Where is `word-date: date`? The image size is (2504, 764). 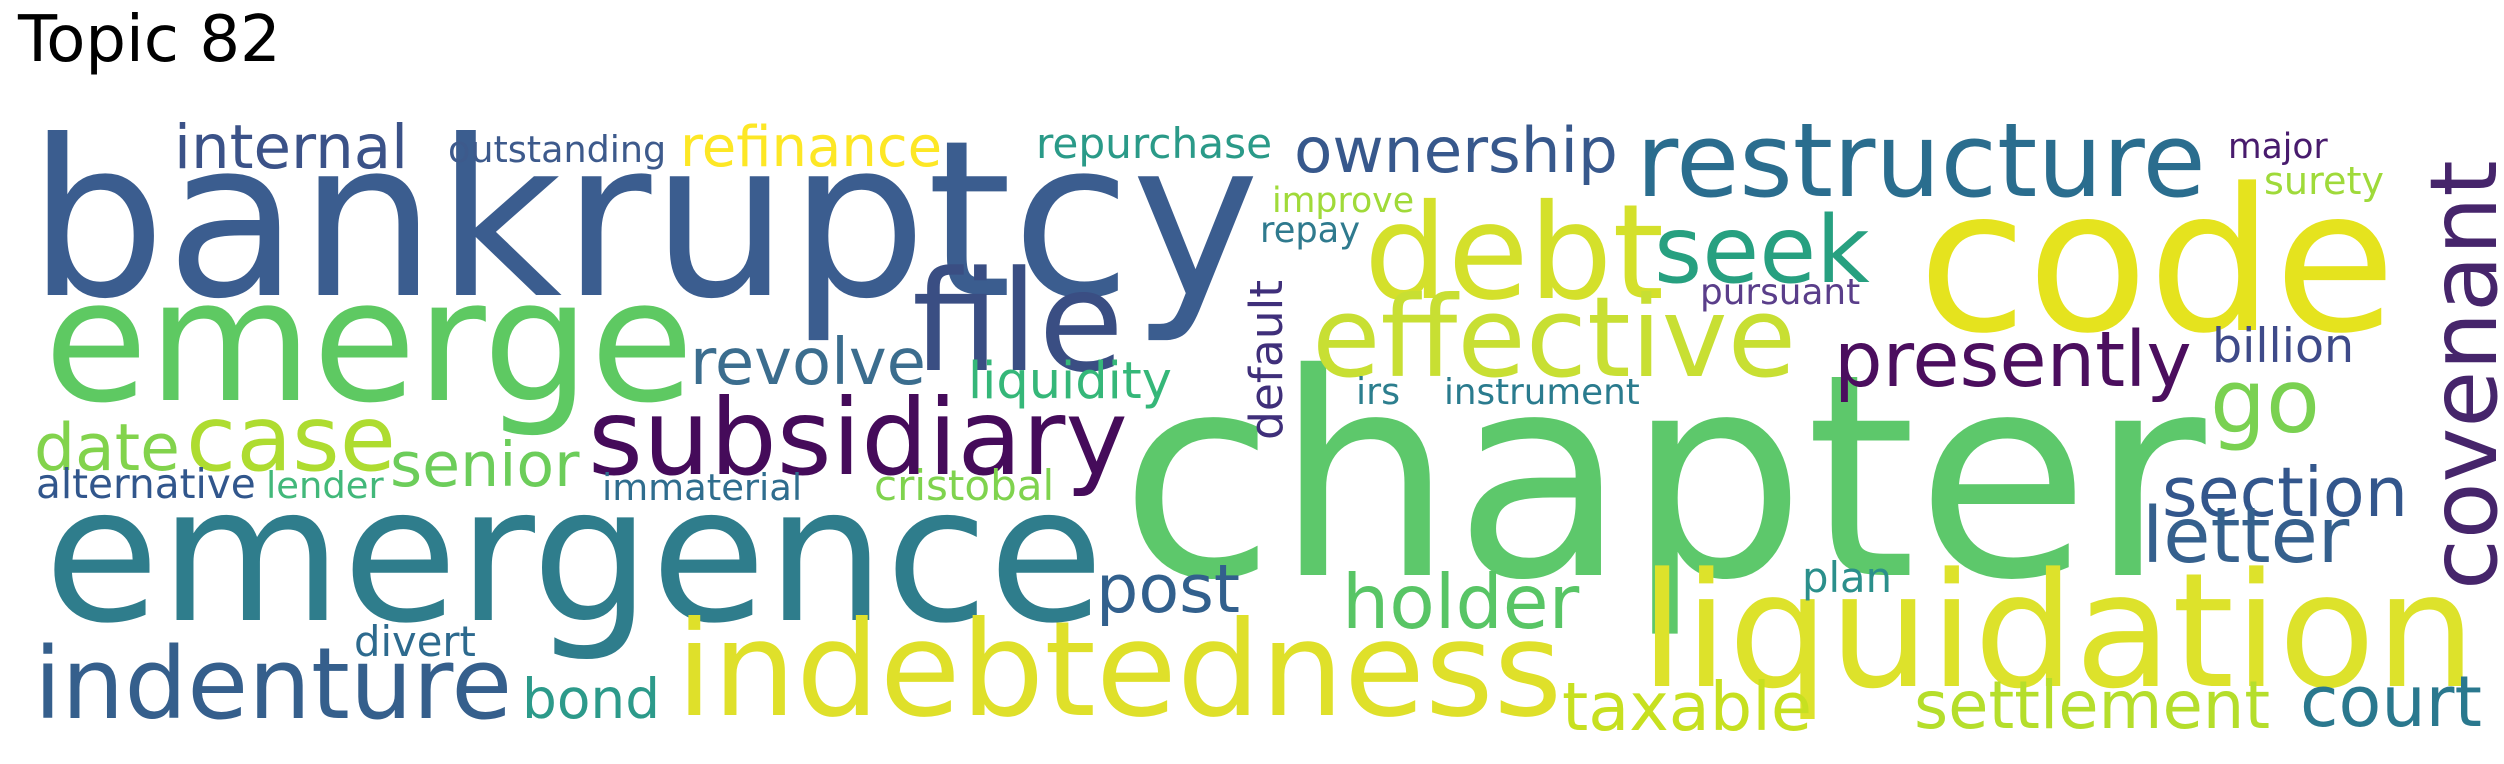 word-date: date is located at coordinates (107, 448).